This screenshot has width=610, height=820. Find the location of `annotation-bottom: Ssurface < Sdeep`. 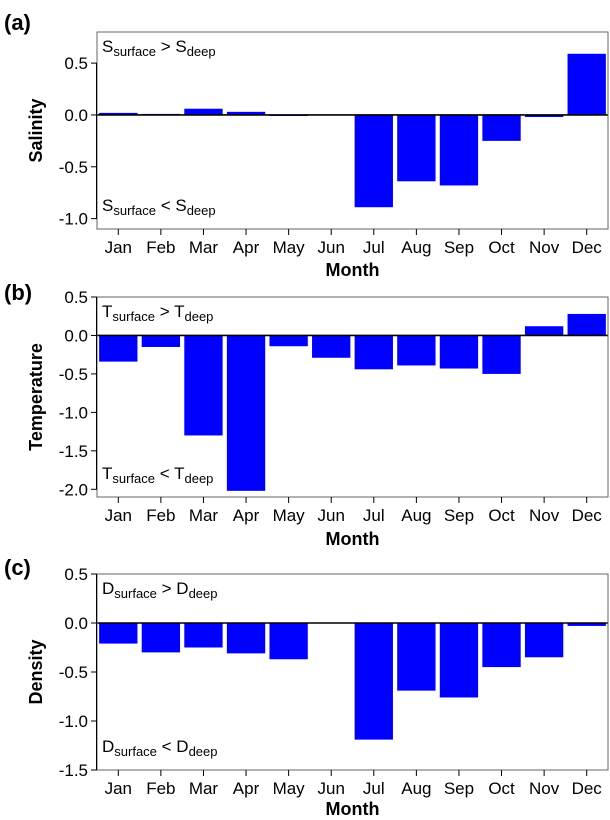

annotation-bottom: Ssurface < Sdeep is located at coordinates (159, 207).